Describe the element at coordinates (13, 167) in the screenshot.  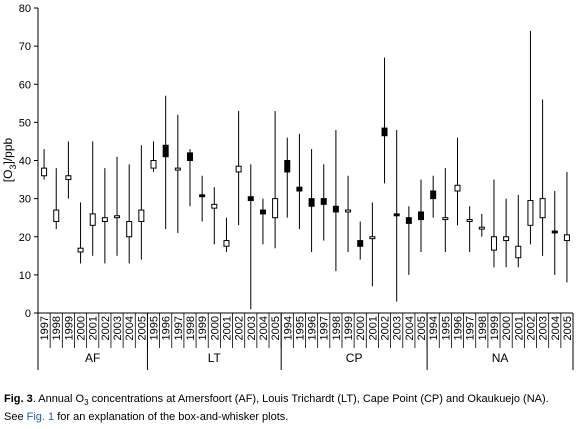
I see `y-label-sub: 3` at that location.